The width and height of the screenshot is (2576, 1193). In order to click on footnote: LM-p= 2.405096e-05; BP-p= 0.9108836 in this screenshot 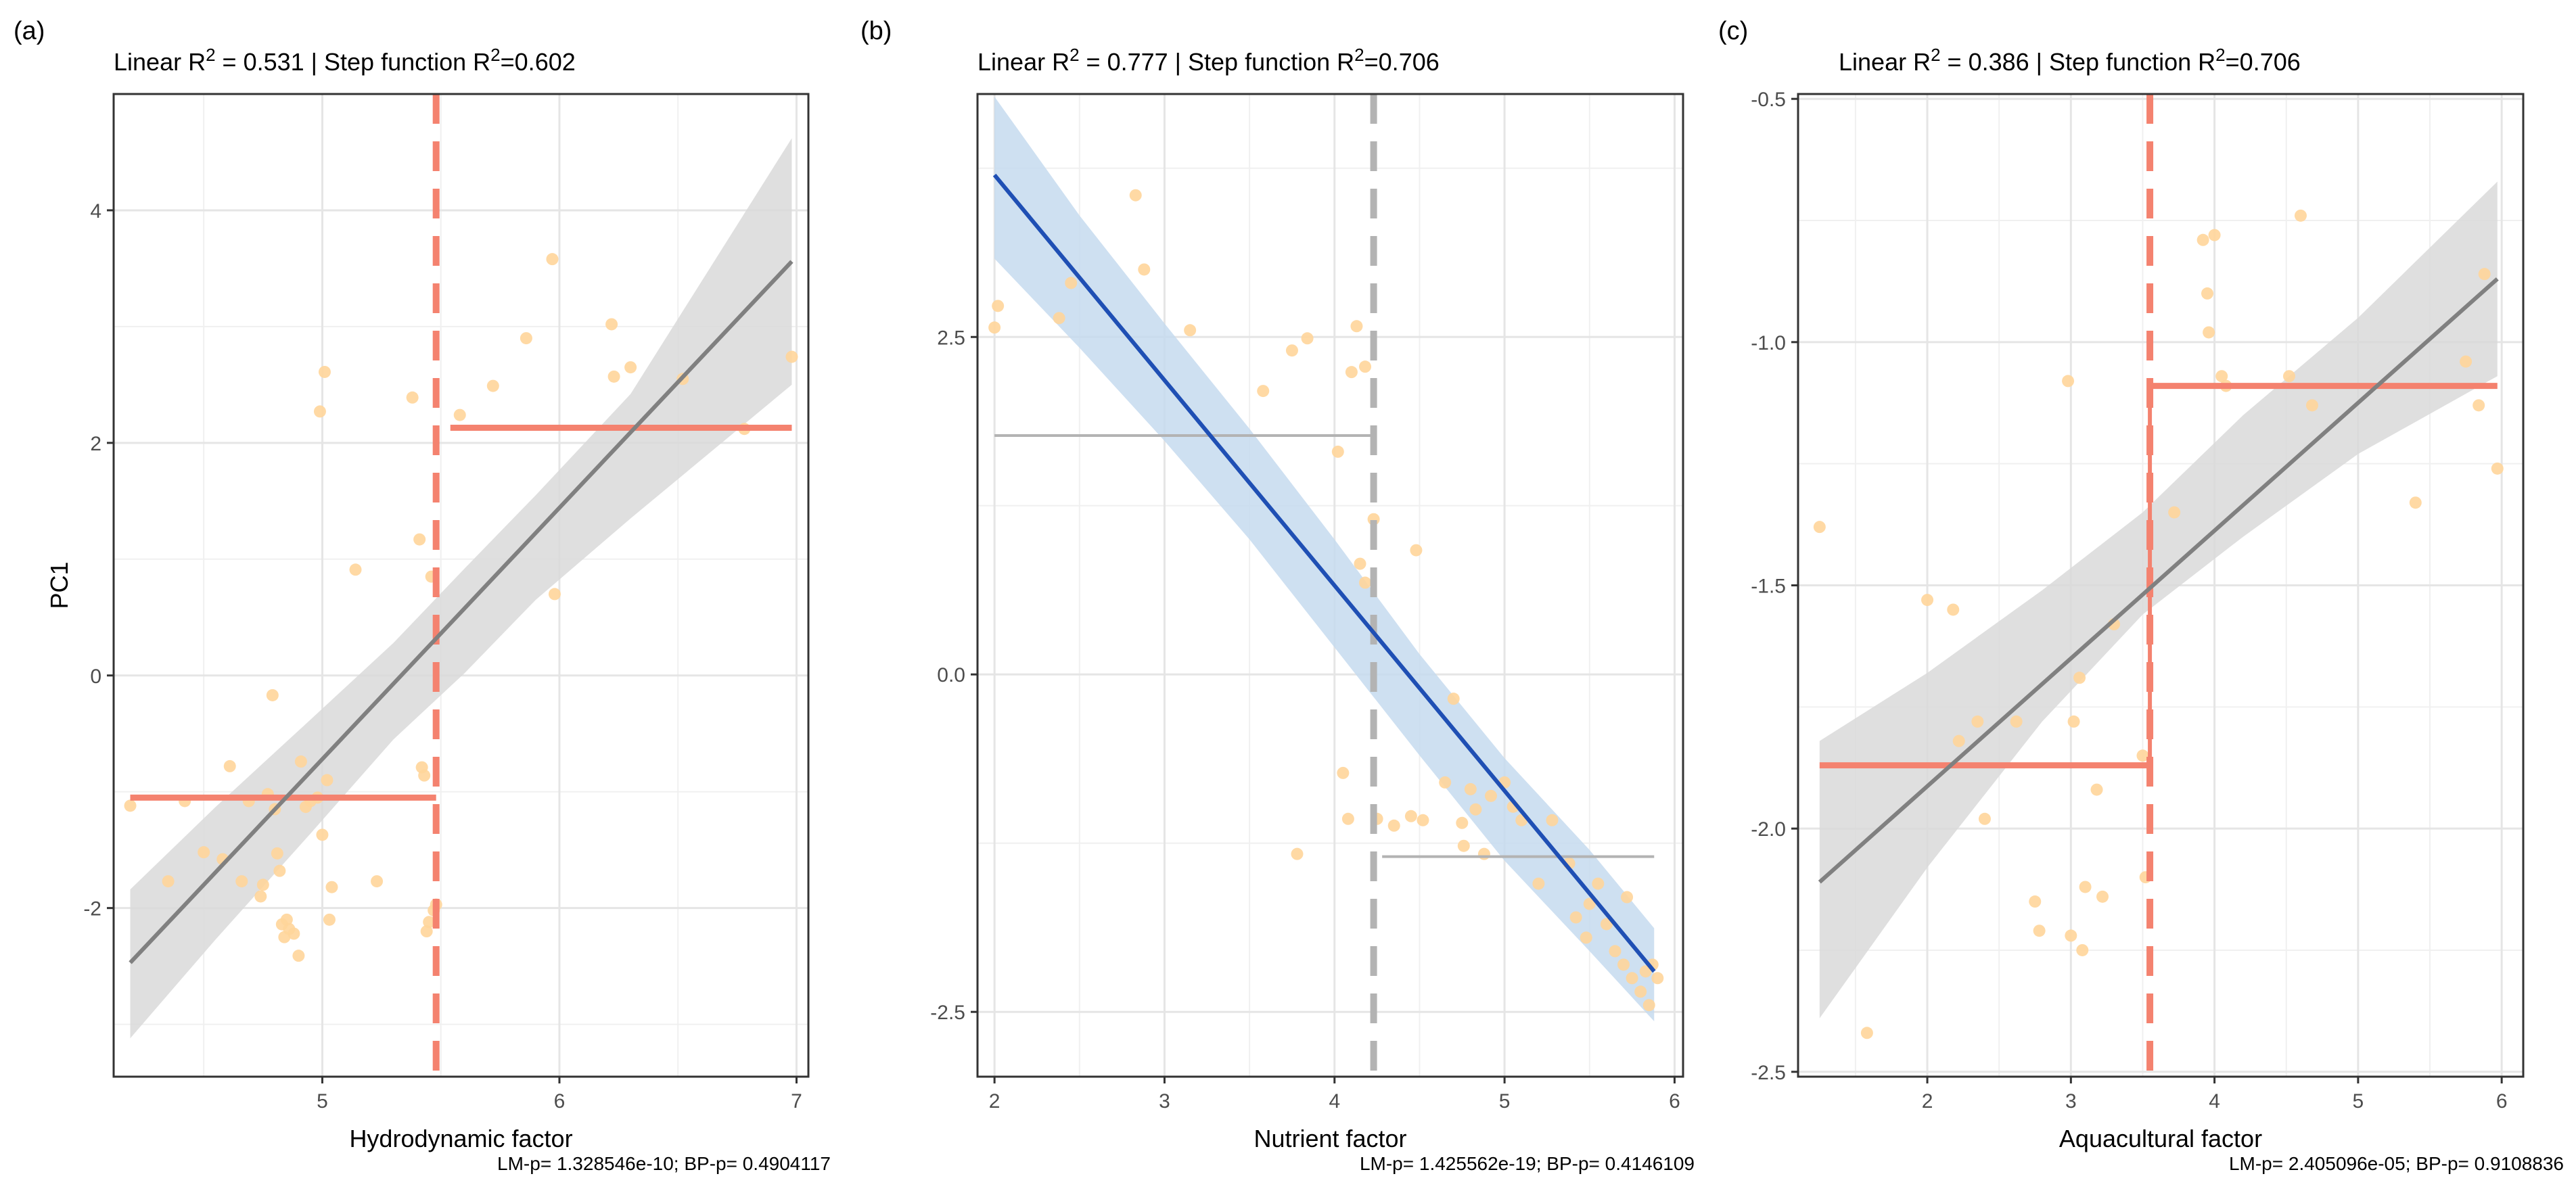, I will do `click(2396, 1163)`.